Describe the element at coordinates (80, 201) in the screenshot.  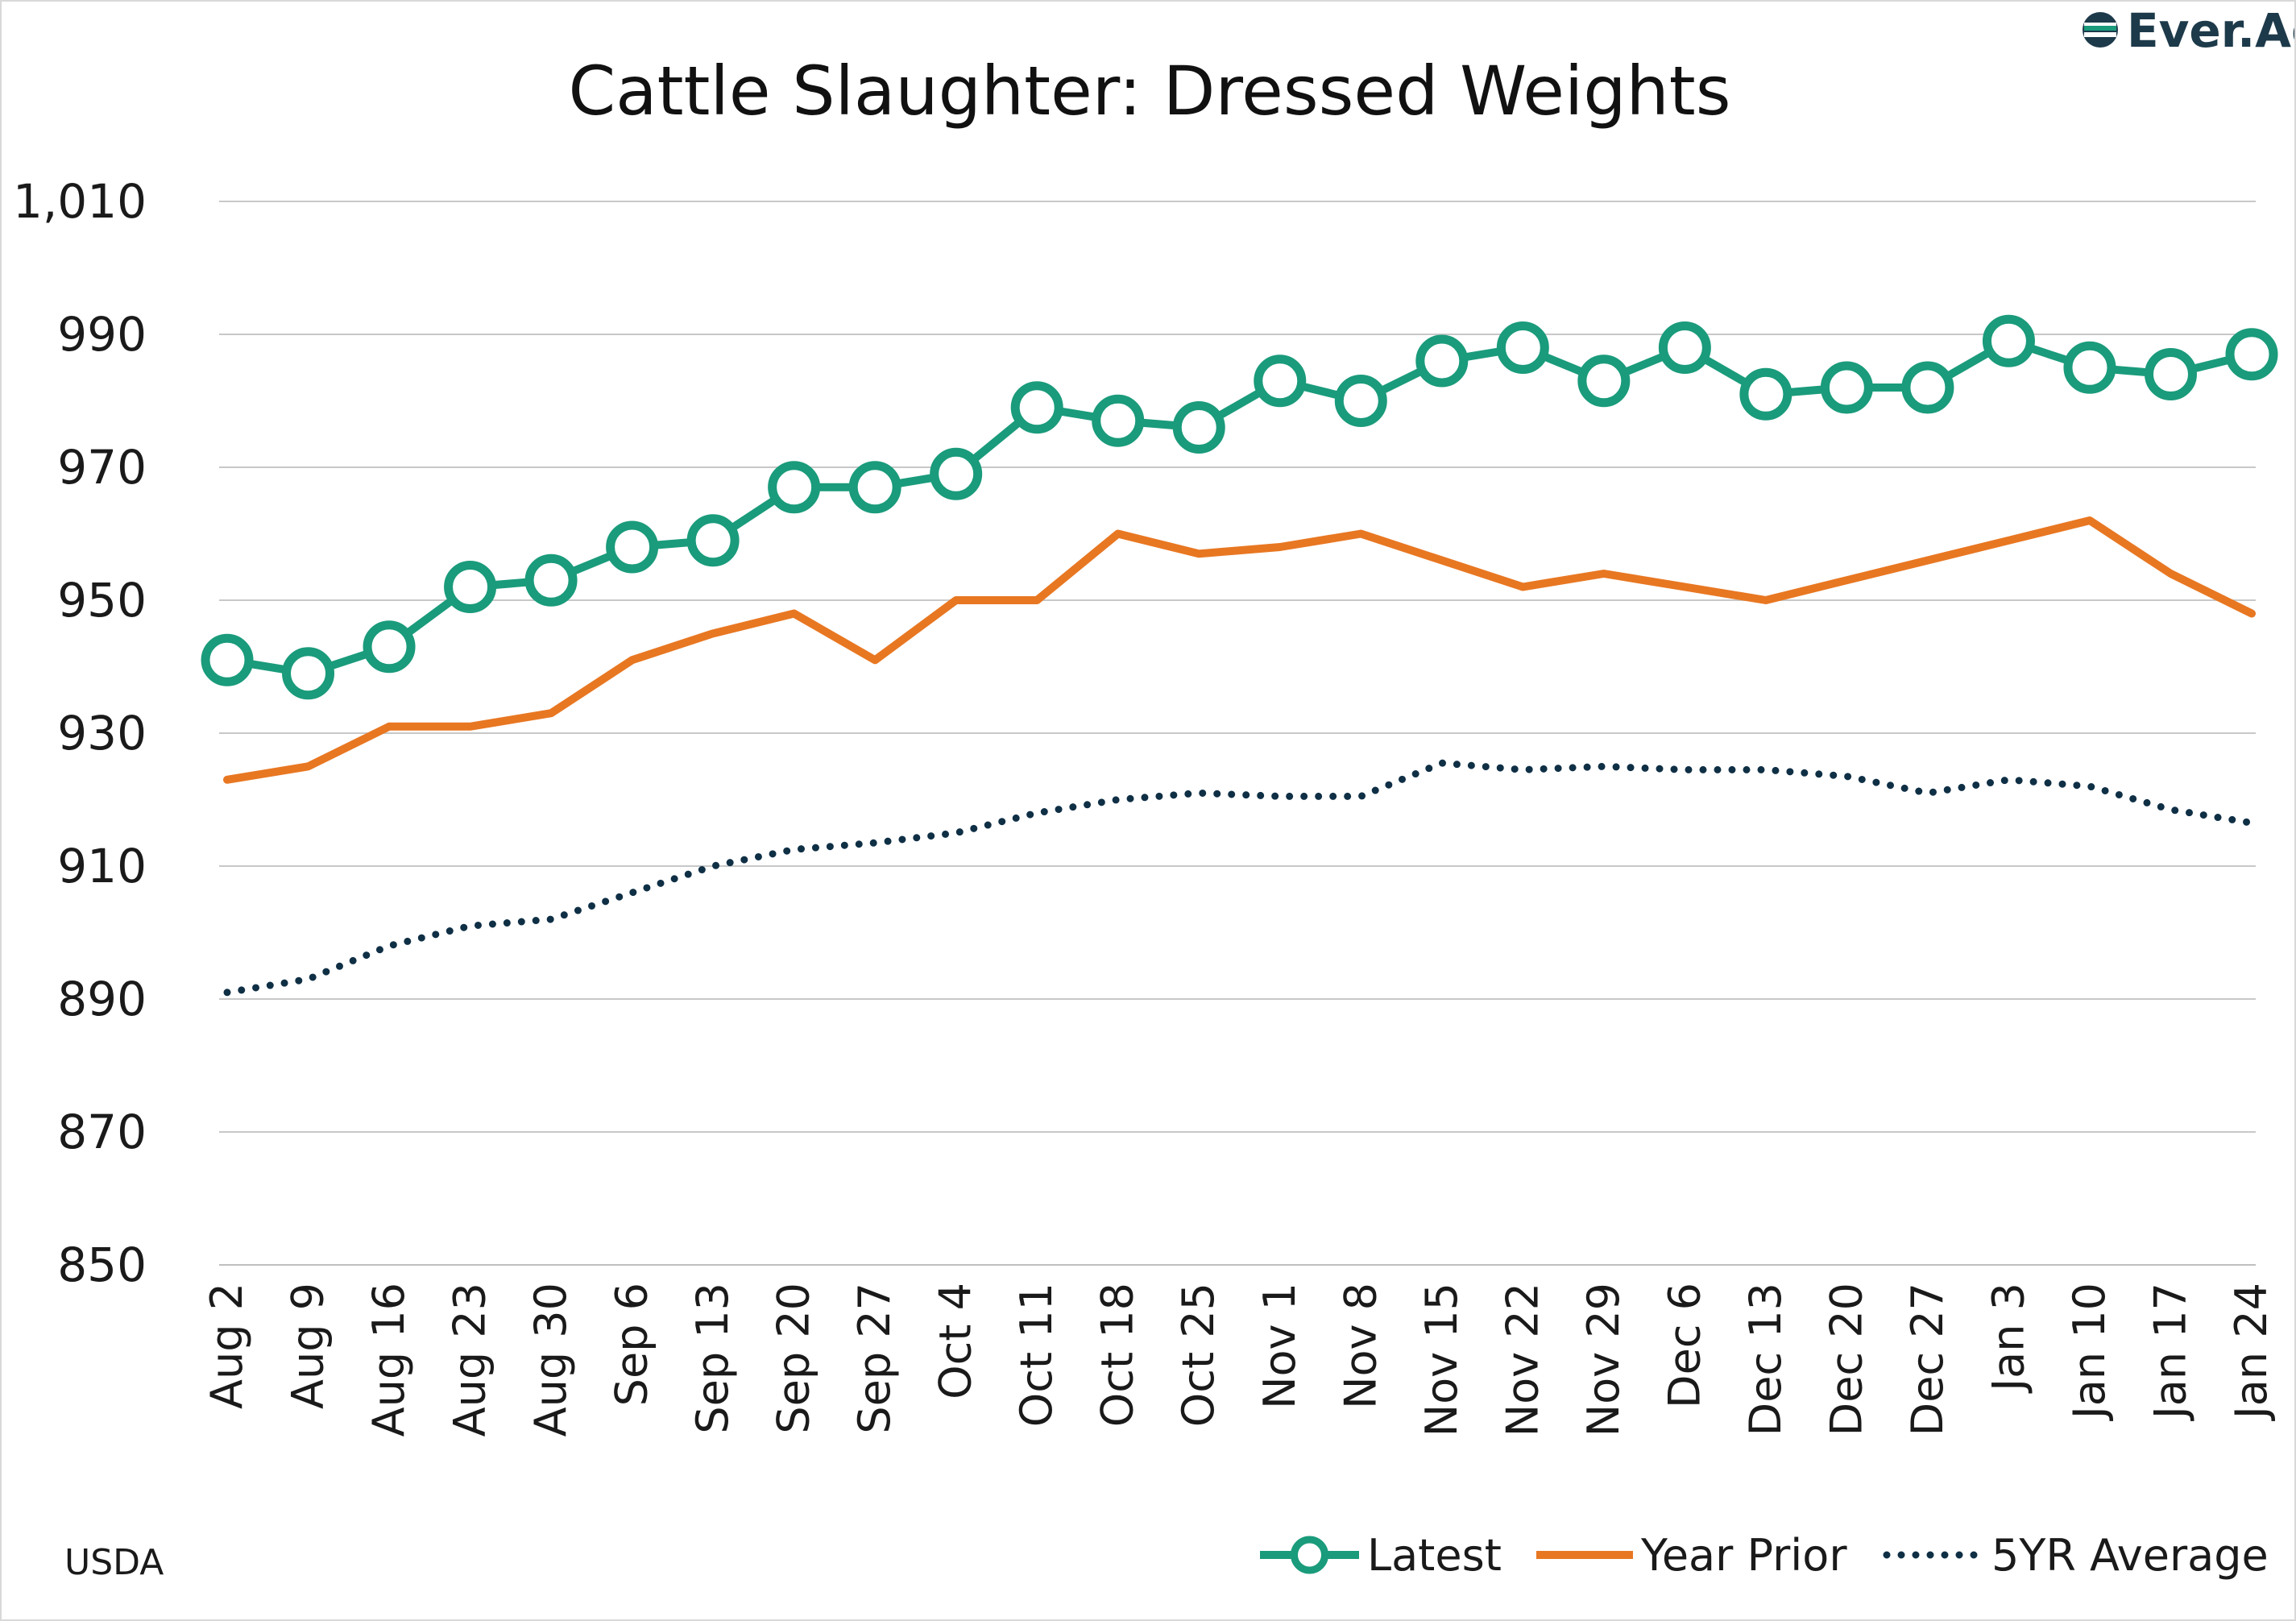
I see `y-tick-label: 1,010` at that location.